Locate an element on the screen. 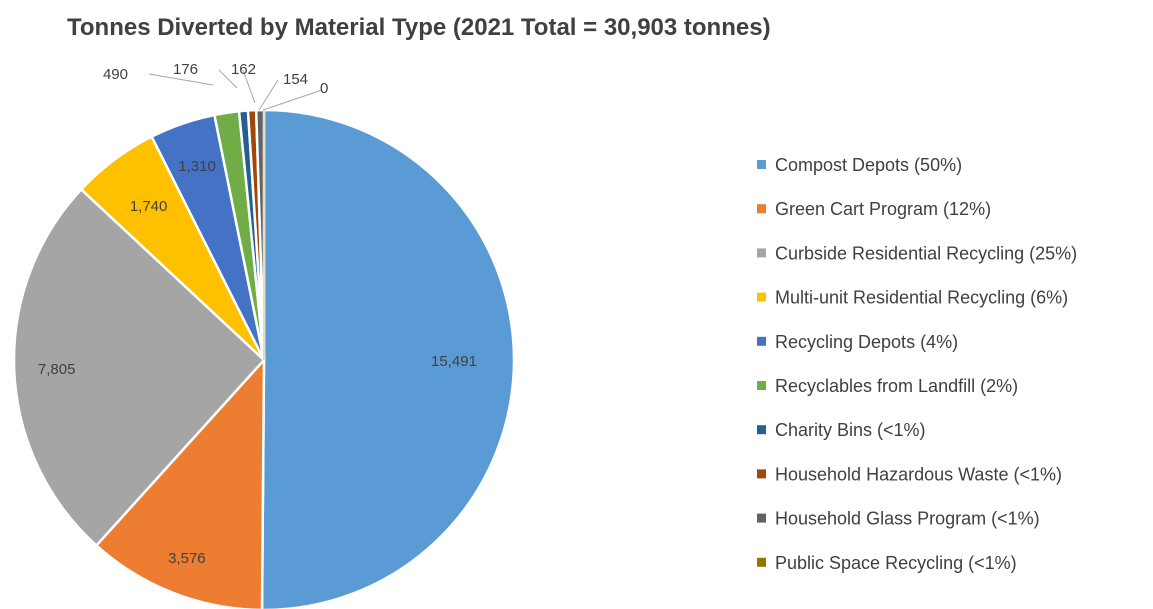 The width and height of the screenshot is (1153, 609). pie-slice-curbside-residential-recycling is located at coordinates (139, 367).